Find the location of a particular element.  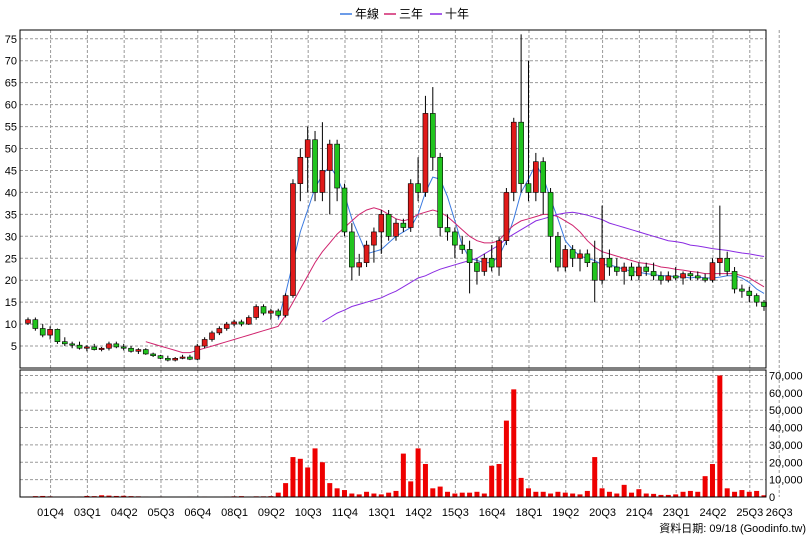

x-tick-label: 23Q1 is located at coordinates (676, 513).